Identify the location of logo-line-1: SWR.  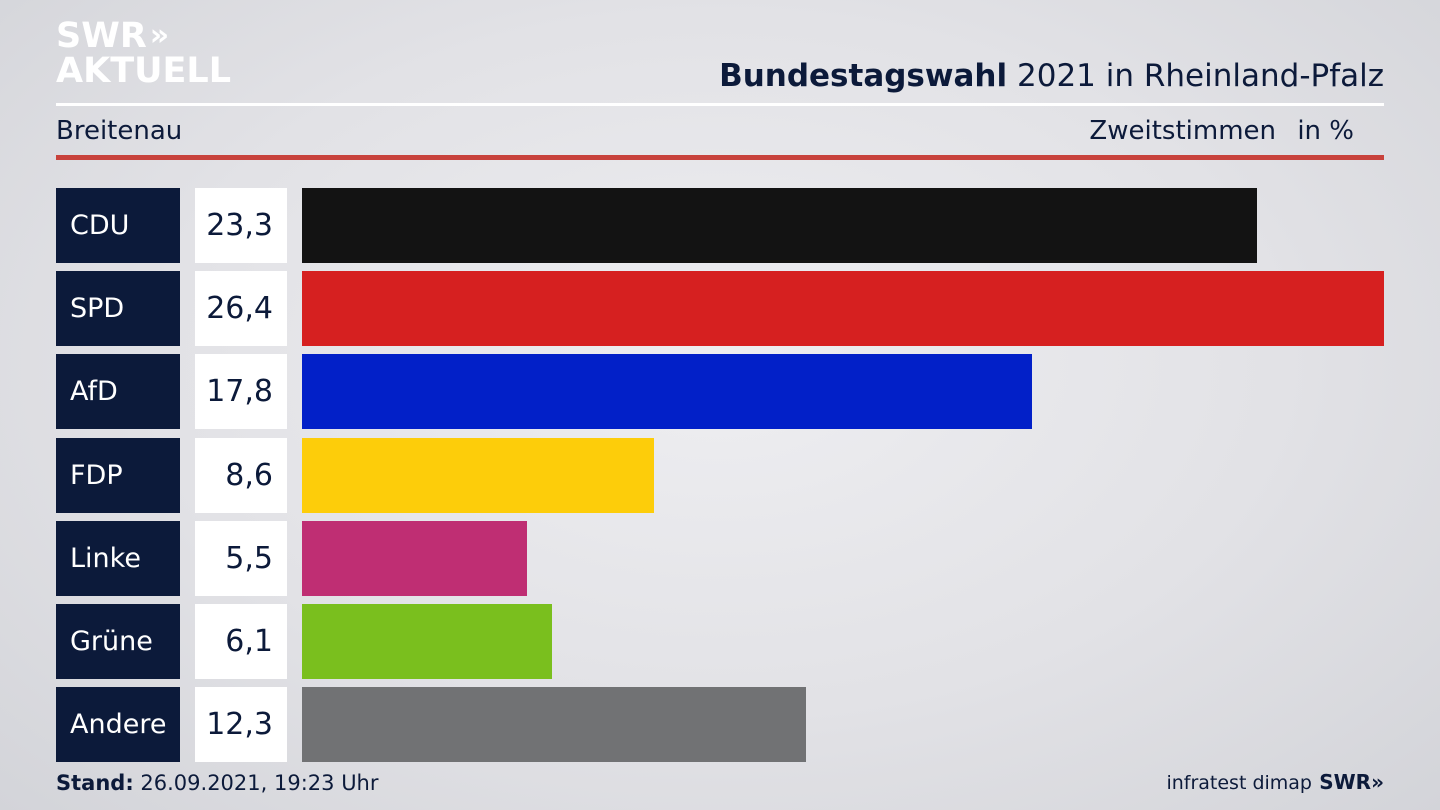
(101, 36).